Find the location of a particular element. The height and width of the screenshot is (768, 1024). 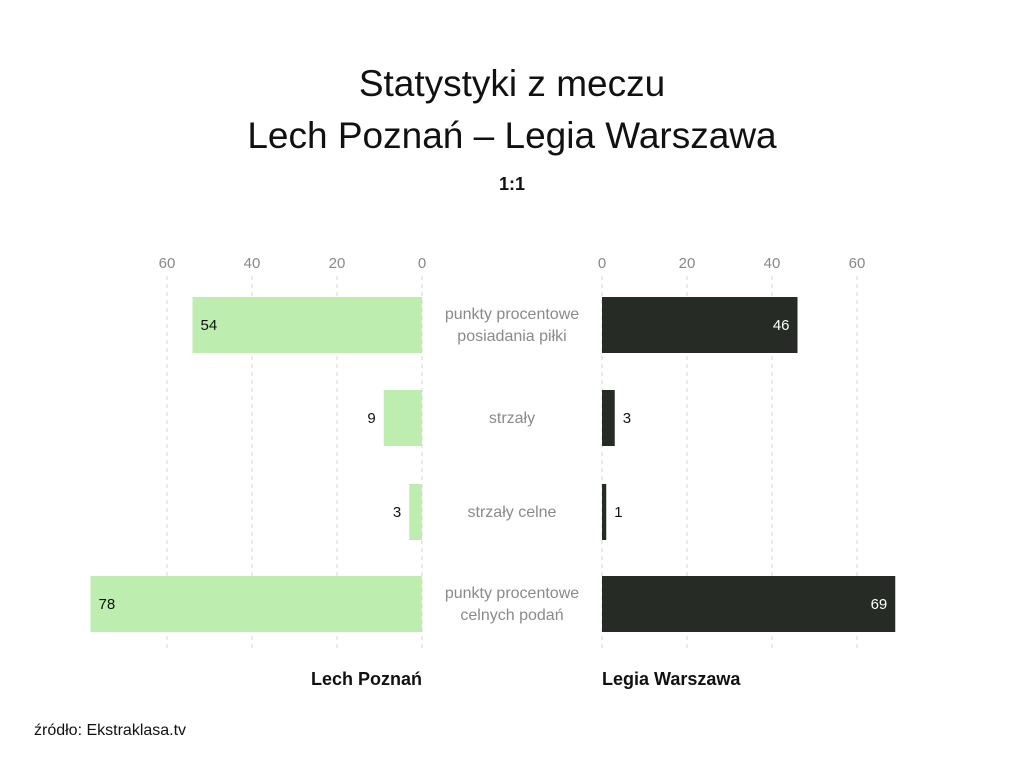

series-label-lech: Lech Poznań is located at coordinates (366, 679).